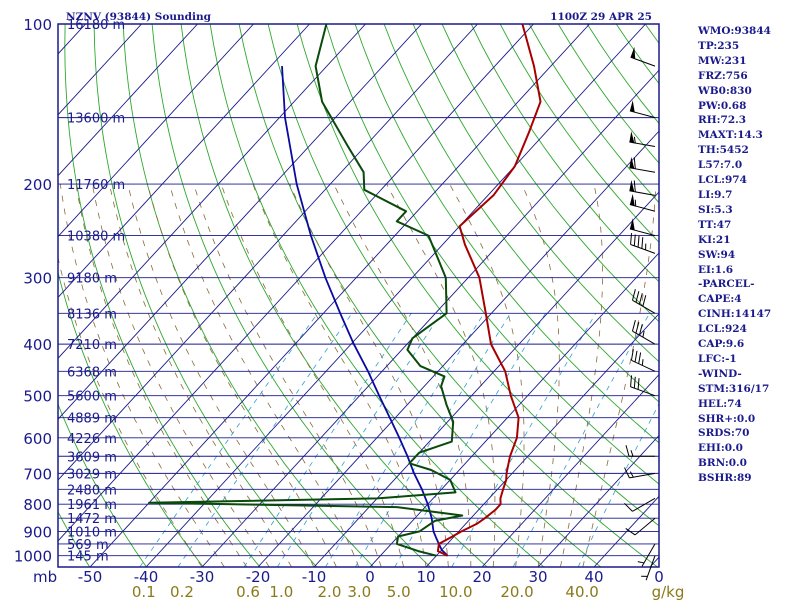 The height and width of the screenshot is (600, 800). I want to click on sounding-index-item: STM:316/17, so click(734, 388).